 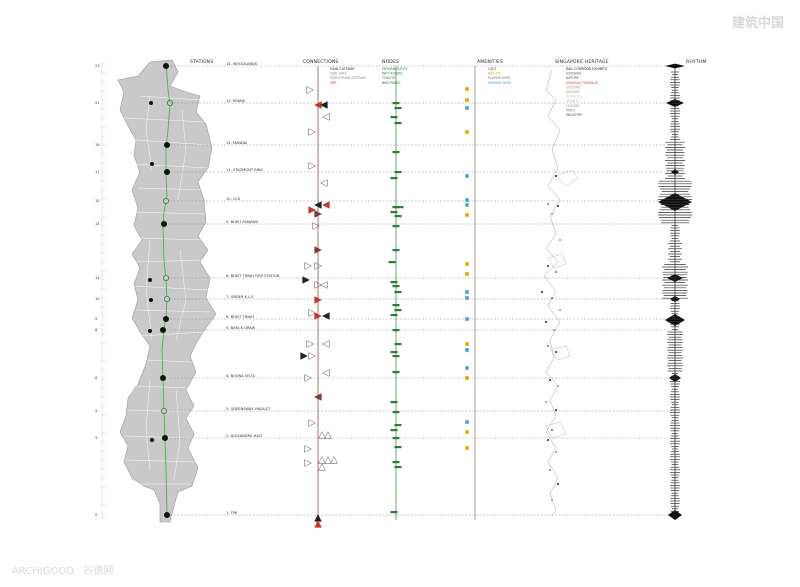 What do you see at coordinates (96, 330) in the screenshot?
I see `ruler-label: 8` at bounding box center [96, 330].